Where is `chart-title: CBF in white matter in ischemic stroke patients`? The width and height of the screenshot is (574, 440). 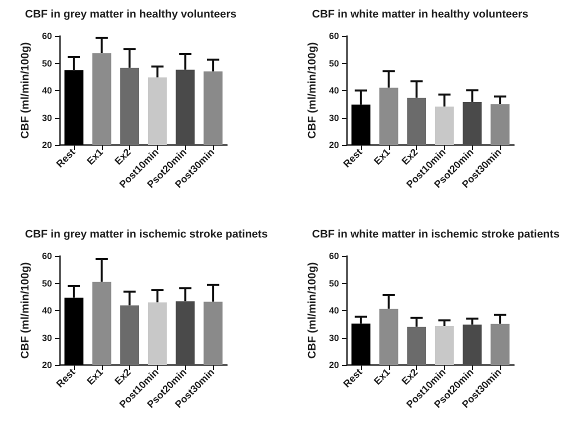
chart-title: CBF in white matter in ischemic stroke patients is located at coordinates (436, 234).